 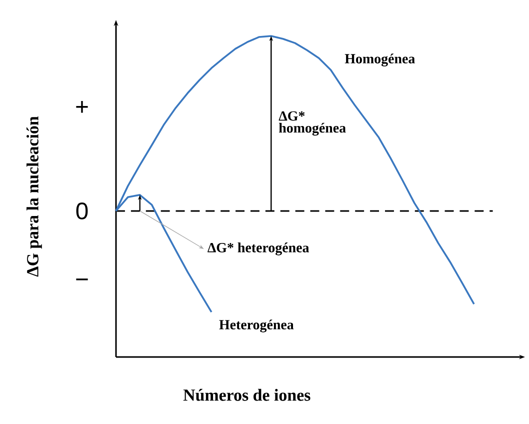 I want to click on x-axis-title: Números de iones, so click(x=246, y=394).